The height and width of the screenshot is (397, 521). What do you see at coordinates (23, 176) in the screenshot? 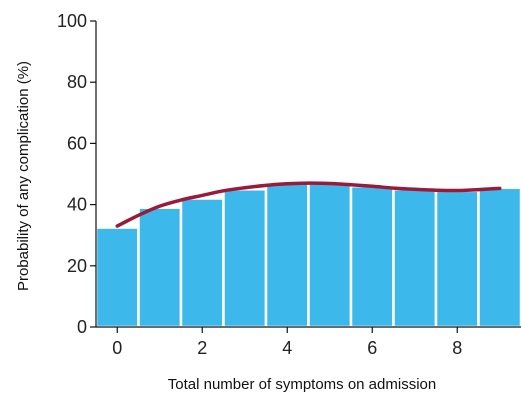
I see `y-axis-label: Probability of any complication (%)` at bounding box center [23, 176].